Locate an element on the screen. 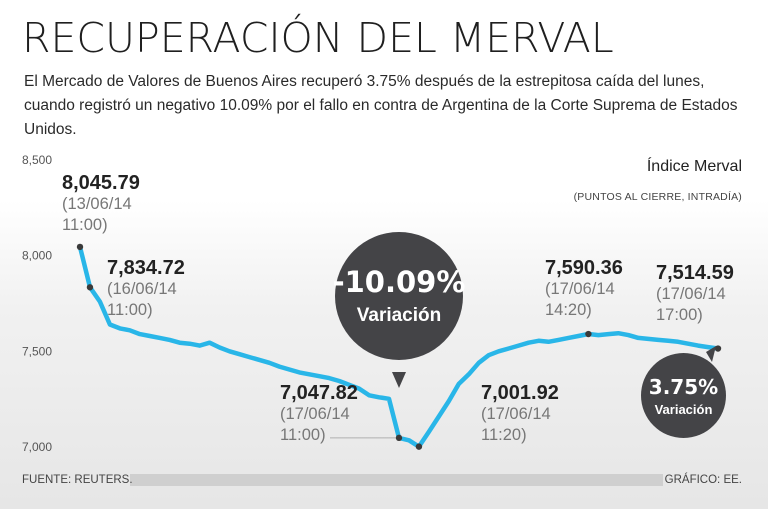  annotation-drop: 7,047.82 (17/06/14 11:00) is located at coordinates (319, 414).